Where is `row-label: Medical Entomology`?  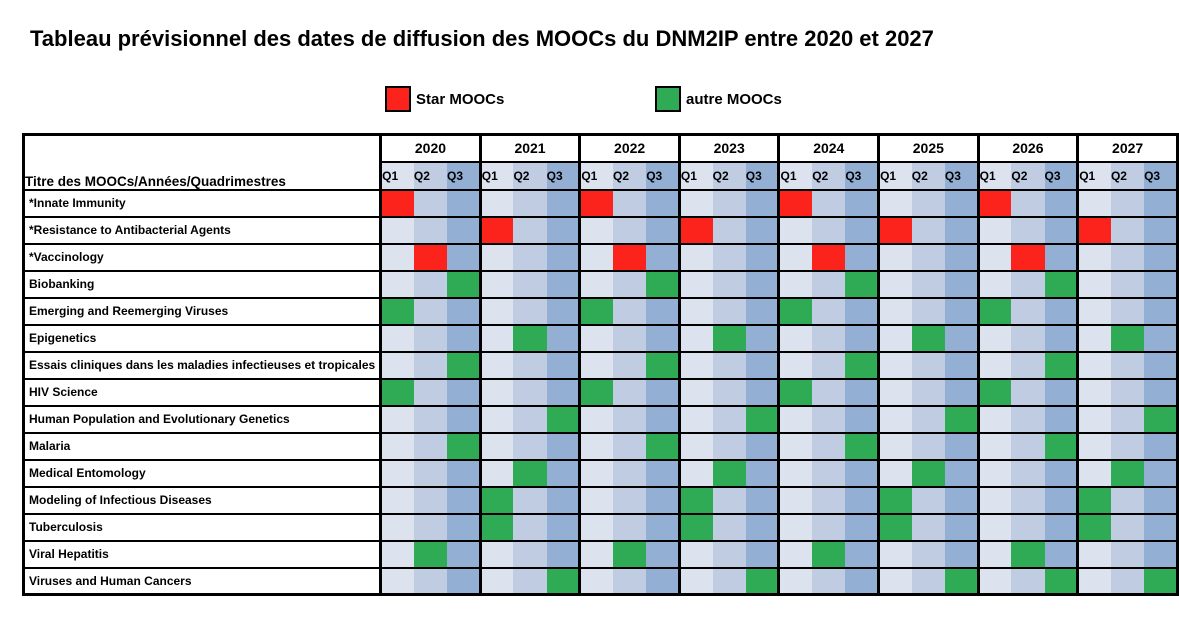
row-label: Medical Entomology is located at coordinates (203, 472).